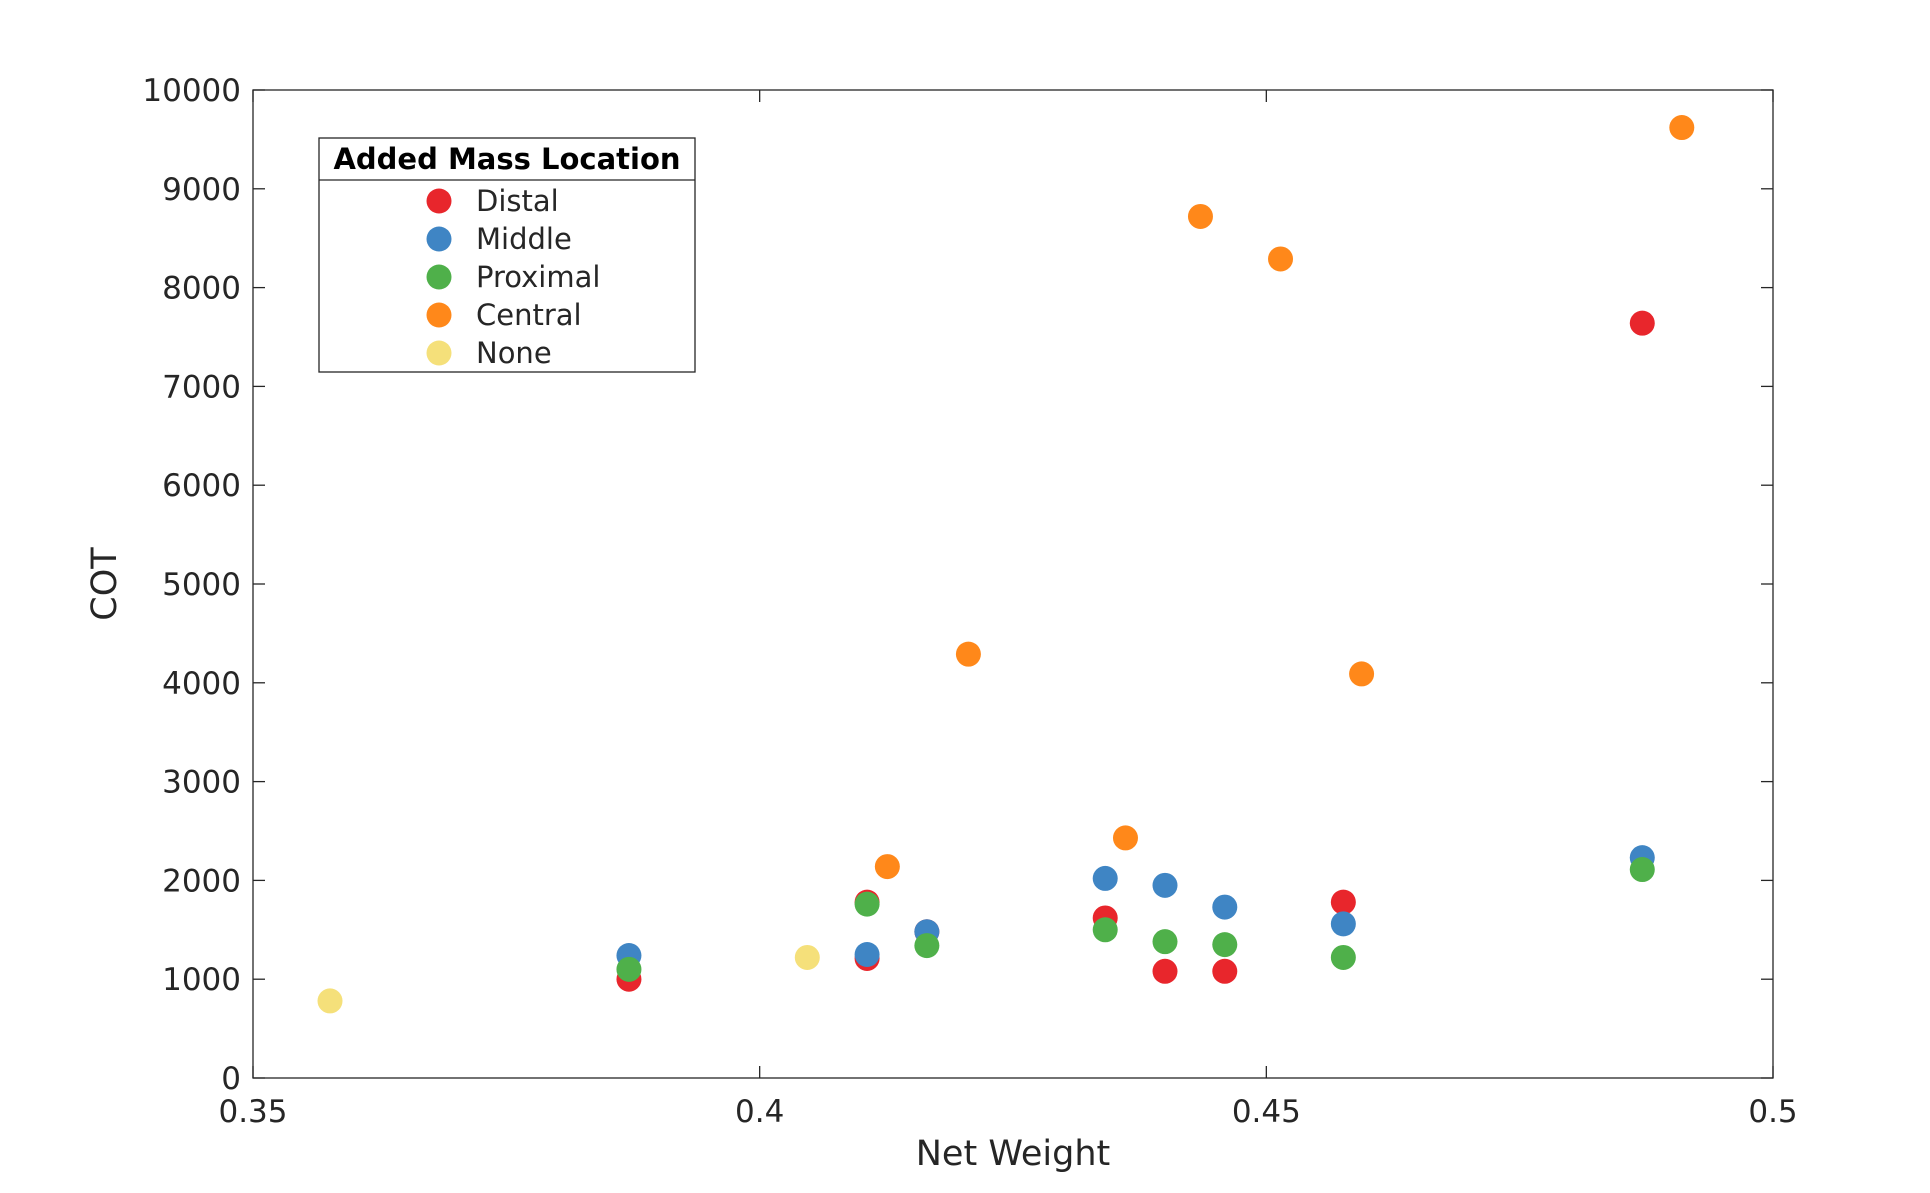  Describe the element at coordinates (231, 1079) in the screenshot. I see `y-tick-label: 0` at that location.